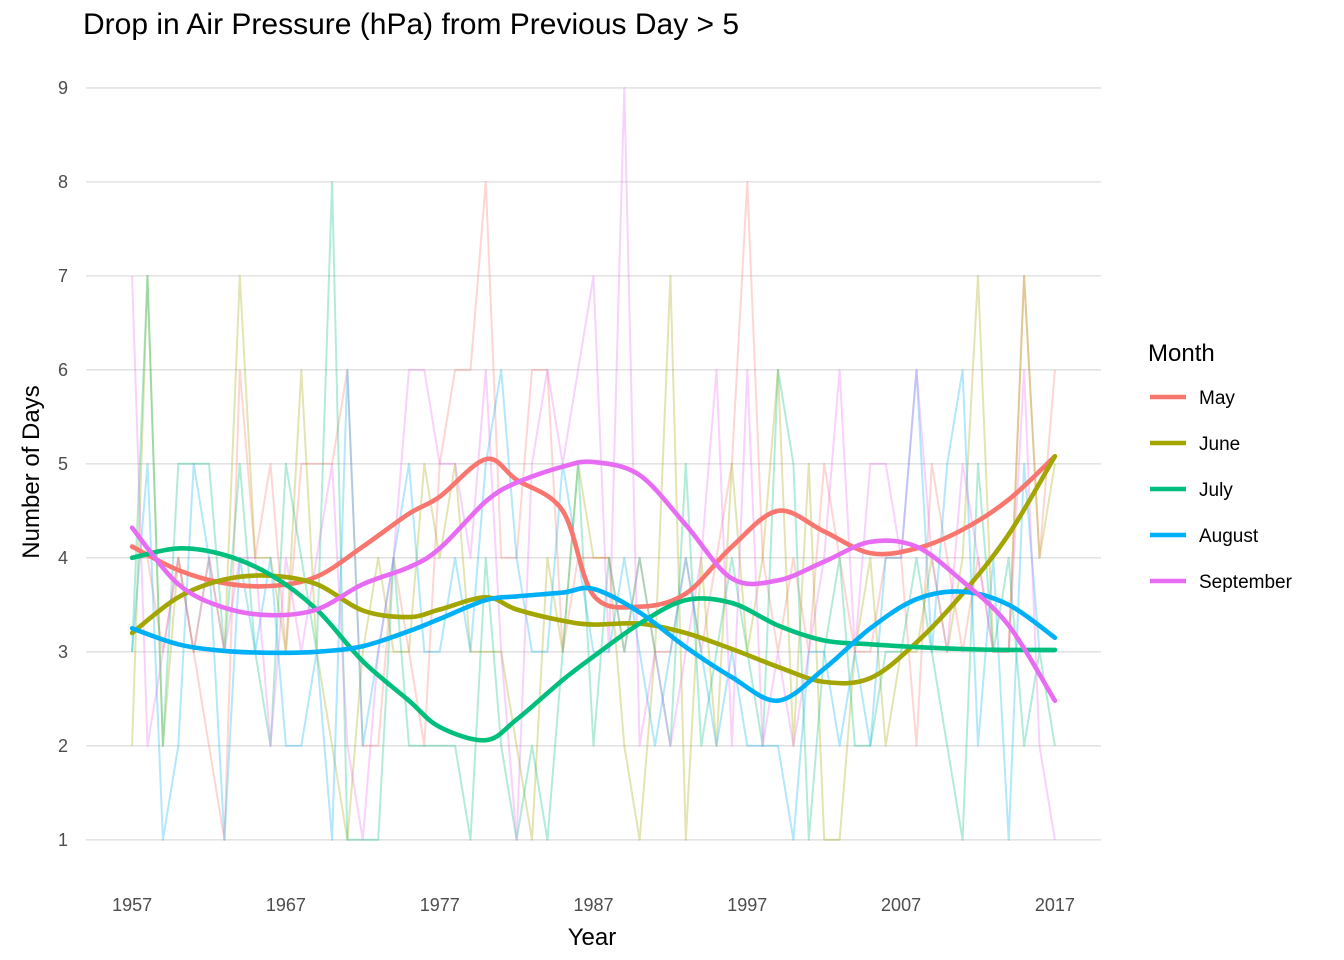 This screenshot has height=960, width=1344. I want to click on legend-item-september: September, so click(1221, 582).